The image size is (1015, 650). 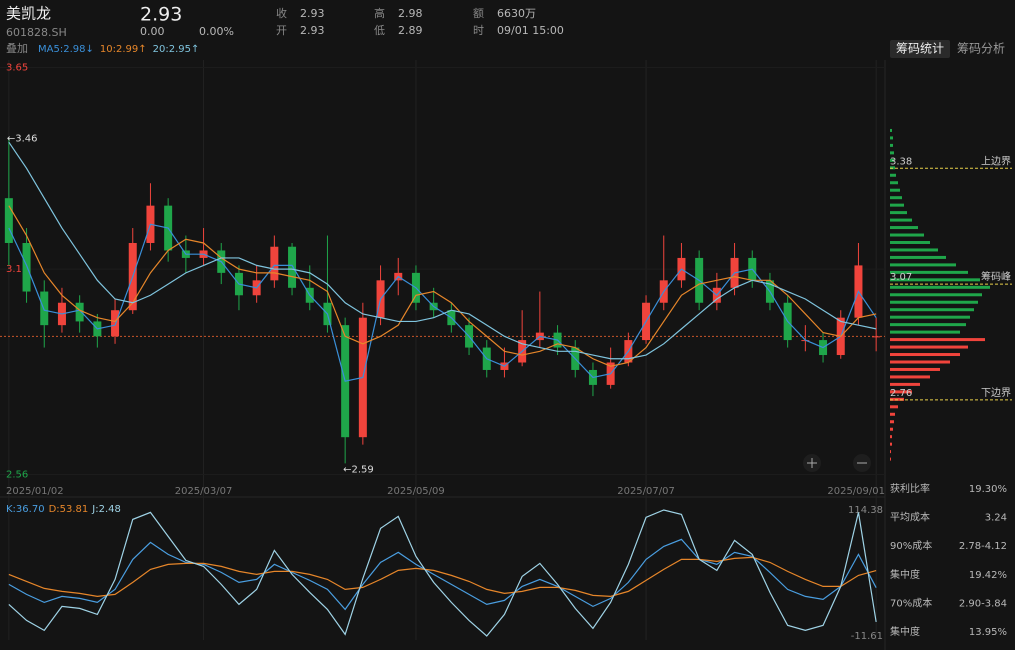 I want to click on chip-marker-value: 3.38, so click(x=901, y=161).